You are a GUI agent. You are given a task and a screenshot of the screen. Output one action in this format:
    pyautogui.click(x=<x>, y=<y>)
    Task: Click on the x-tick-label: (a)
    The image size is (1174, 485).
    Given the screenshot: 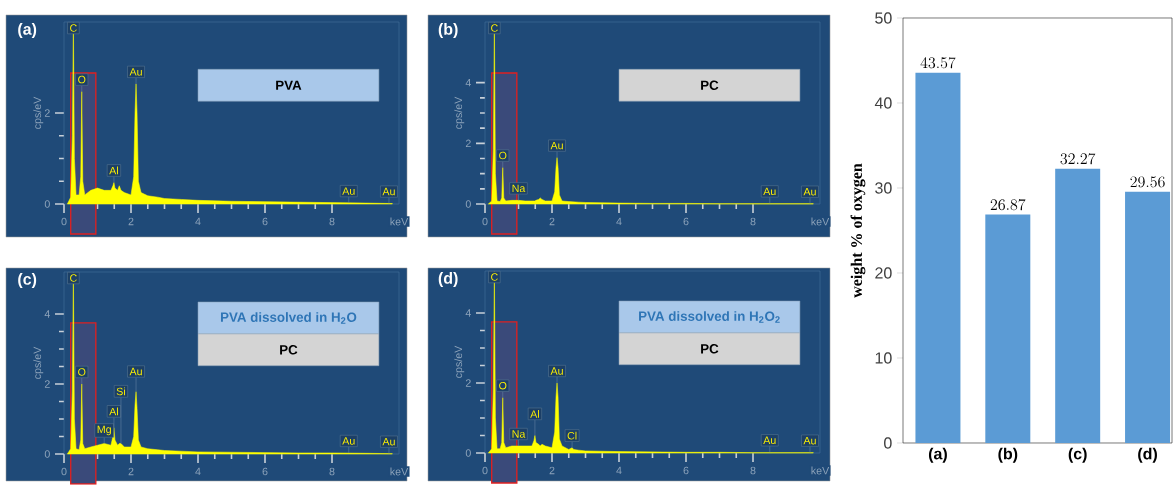 What is the action you would take?
    pyautogui.click(x=937, y=455)
    